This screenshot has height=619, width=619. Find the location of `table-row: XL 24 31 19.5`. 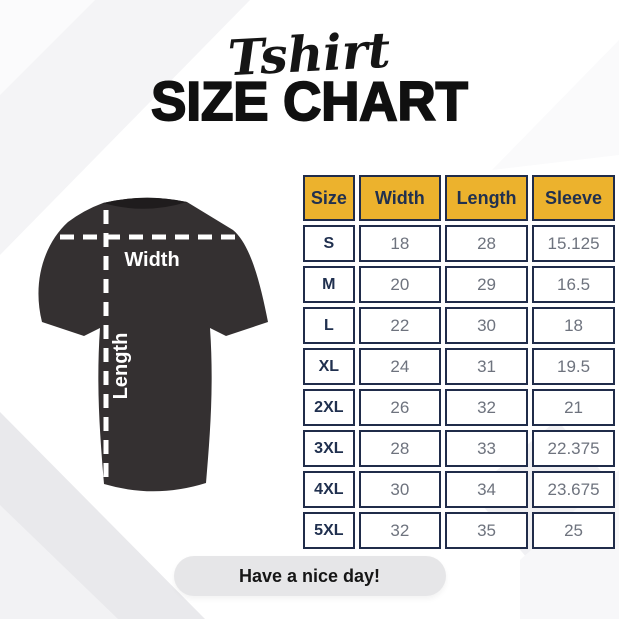

table-row: XL 24 31 19.5 is located at coordinates (459, 366).